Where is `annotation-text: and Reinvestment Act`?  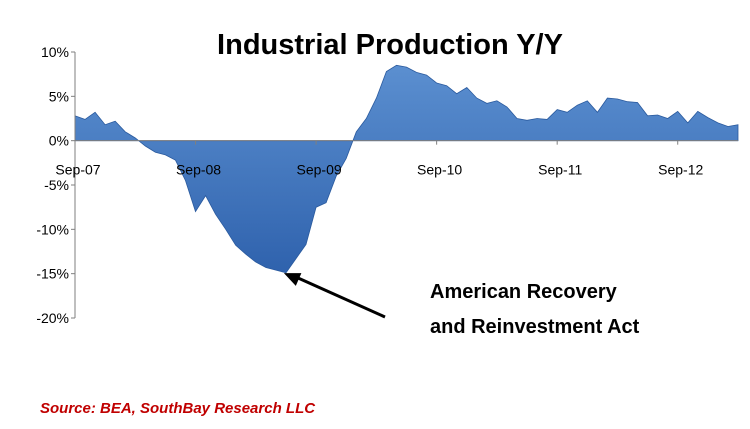
annotation-text: and Reinvestment Act is located at coordinates (535, 327).